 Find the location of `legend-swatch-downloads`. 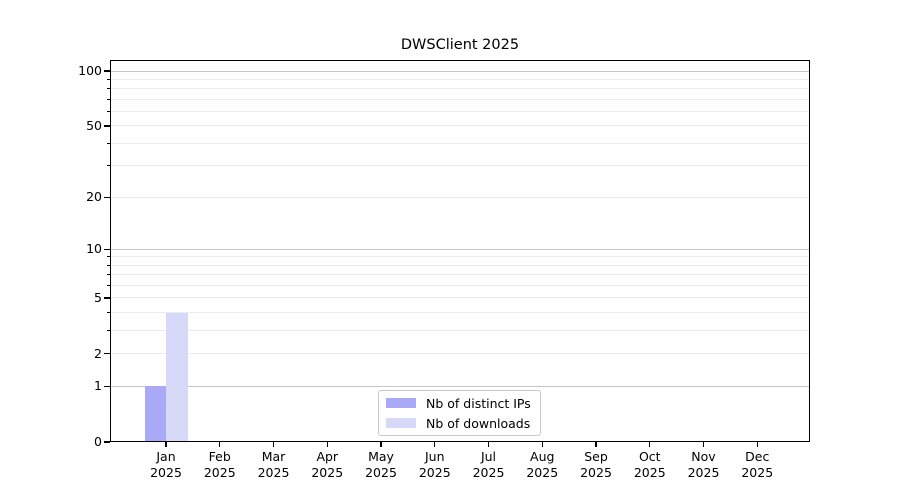

legend-swatch-downloads is located at coordinates (401, 423).